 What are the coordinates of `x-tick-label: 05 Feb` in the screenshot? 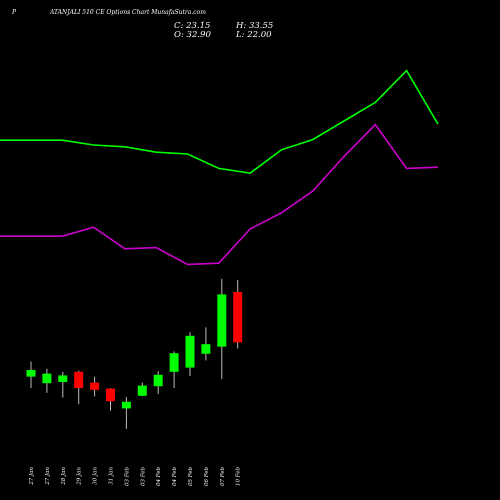 It's located at (191, 477).